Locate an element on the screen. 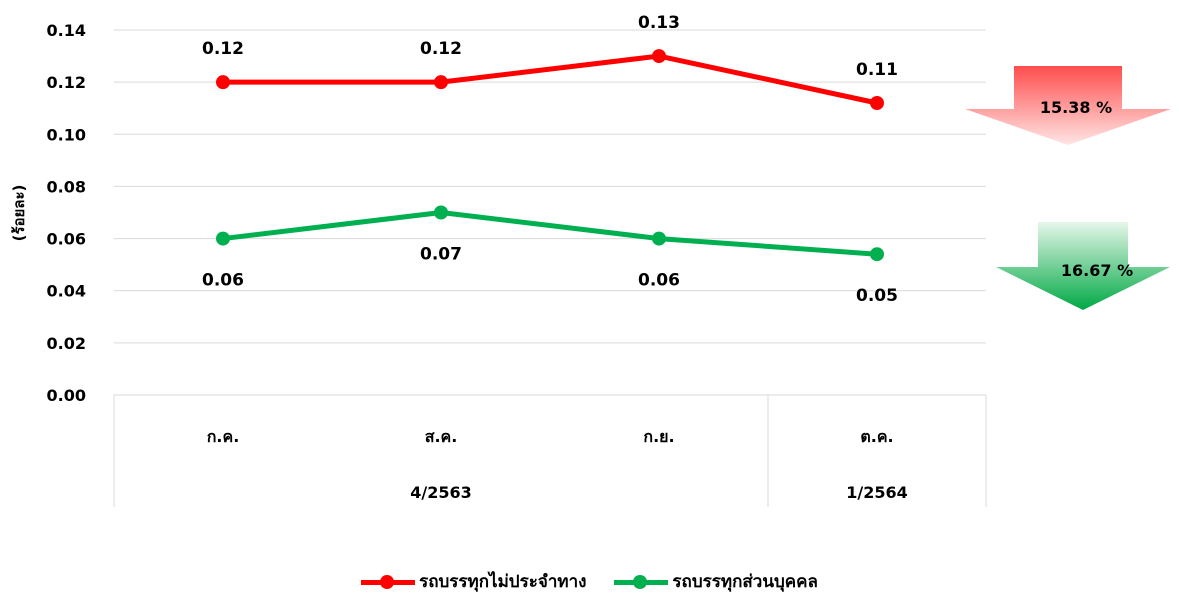  data-label: 0.13 is located at coordinates (659, 23).